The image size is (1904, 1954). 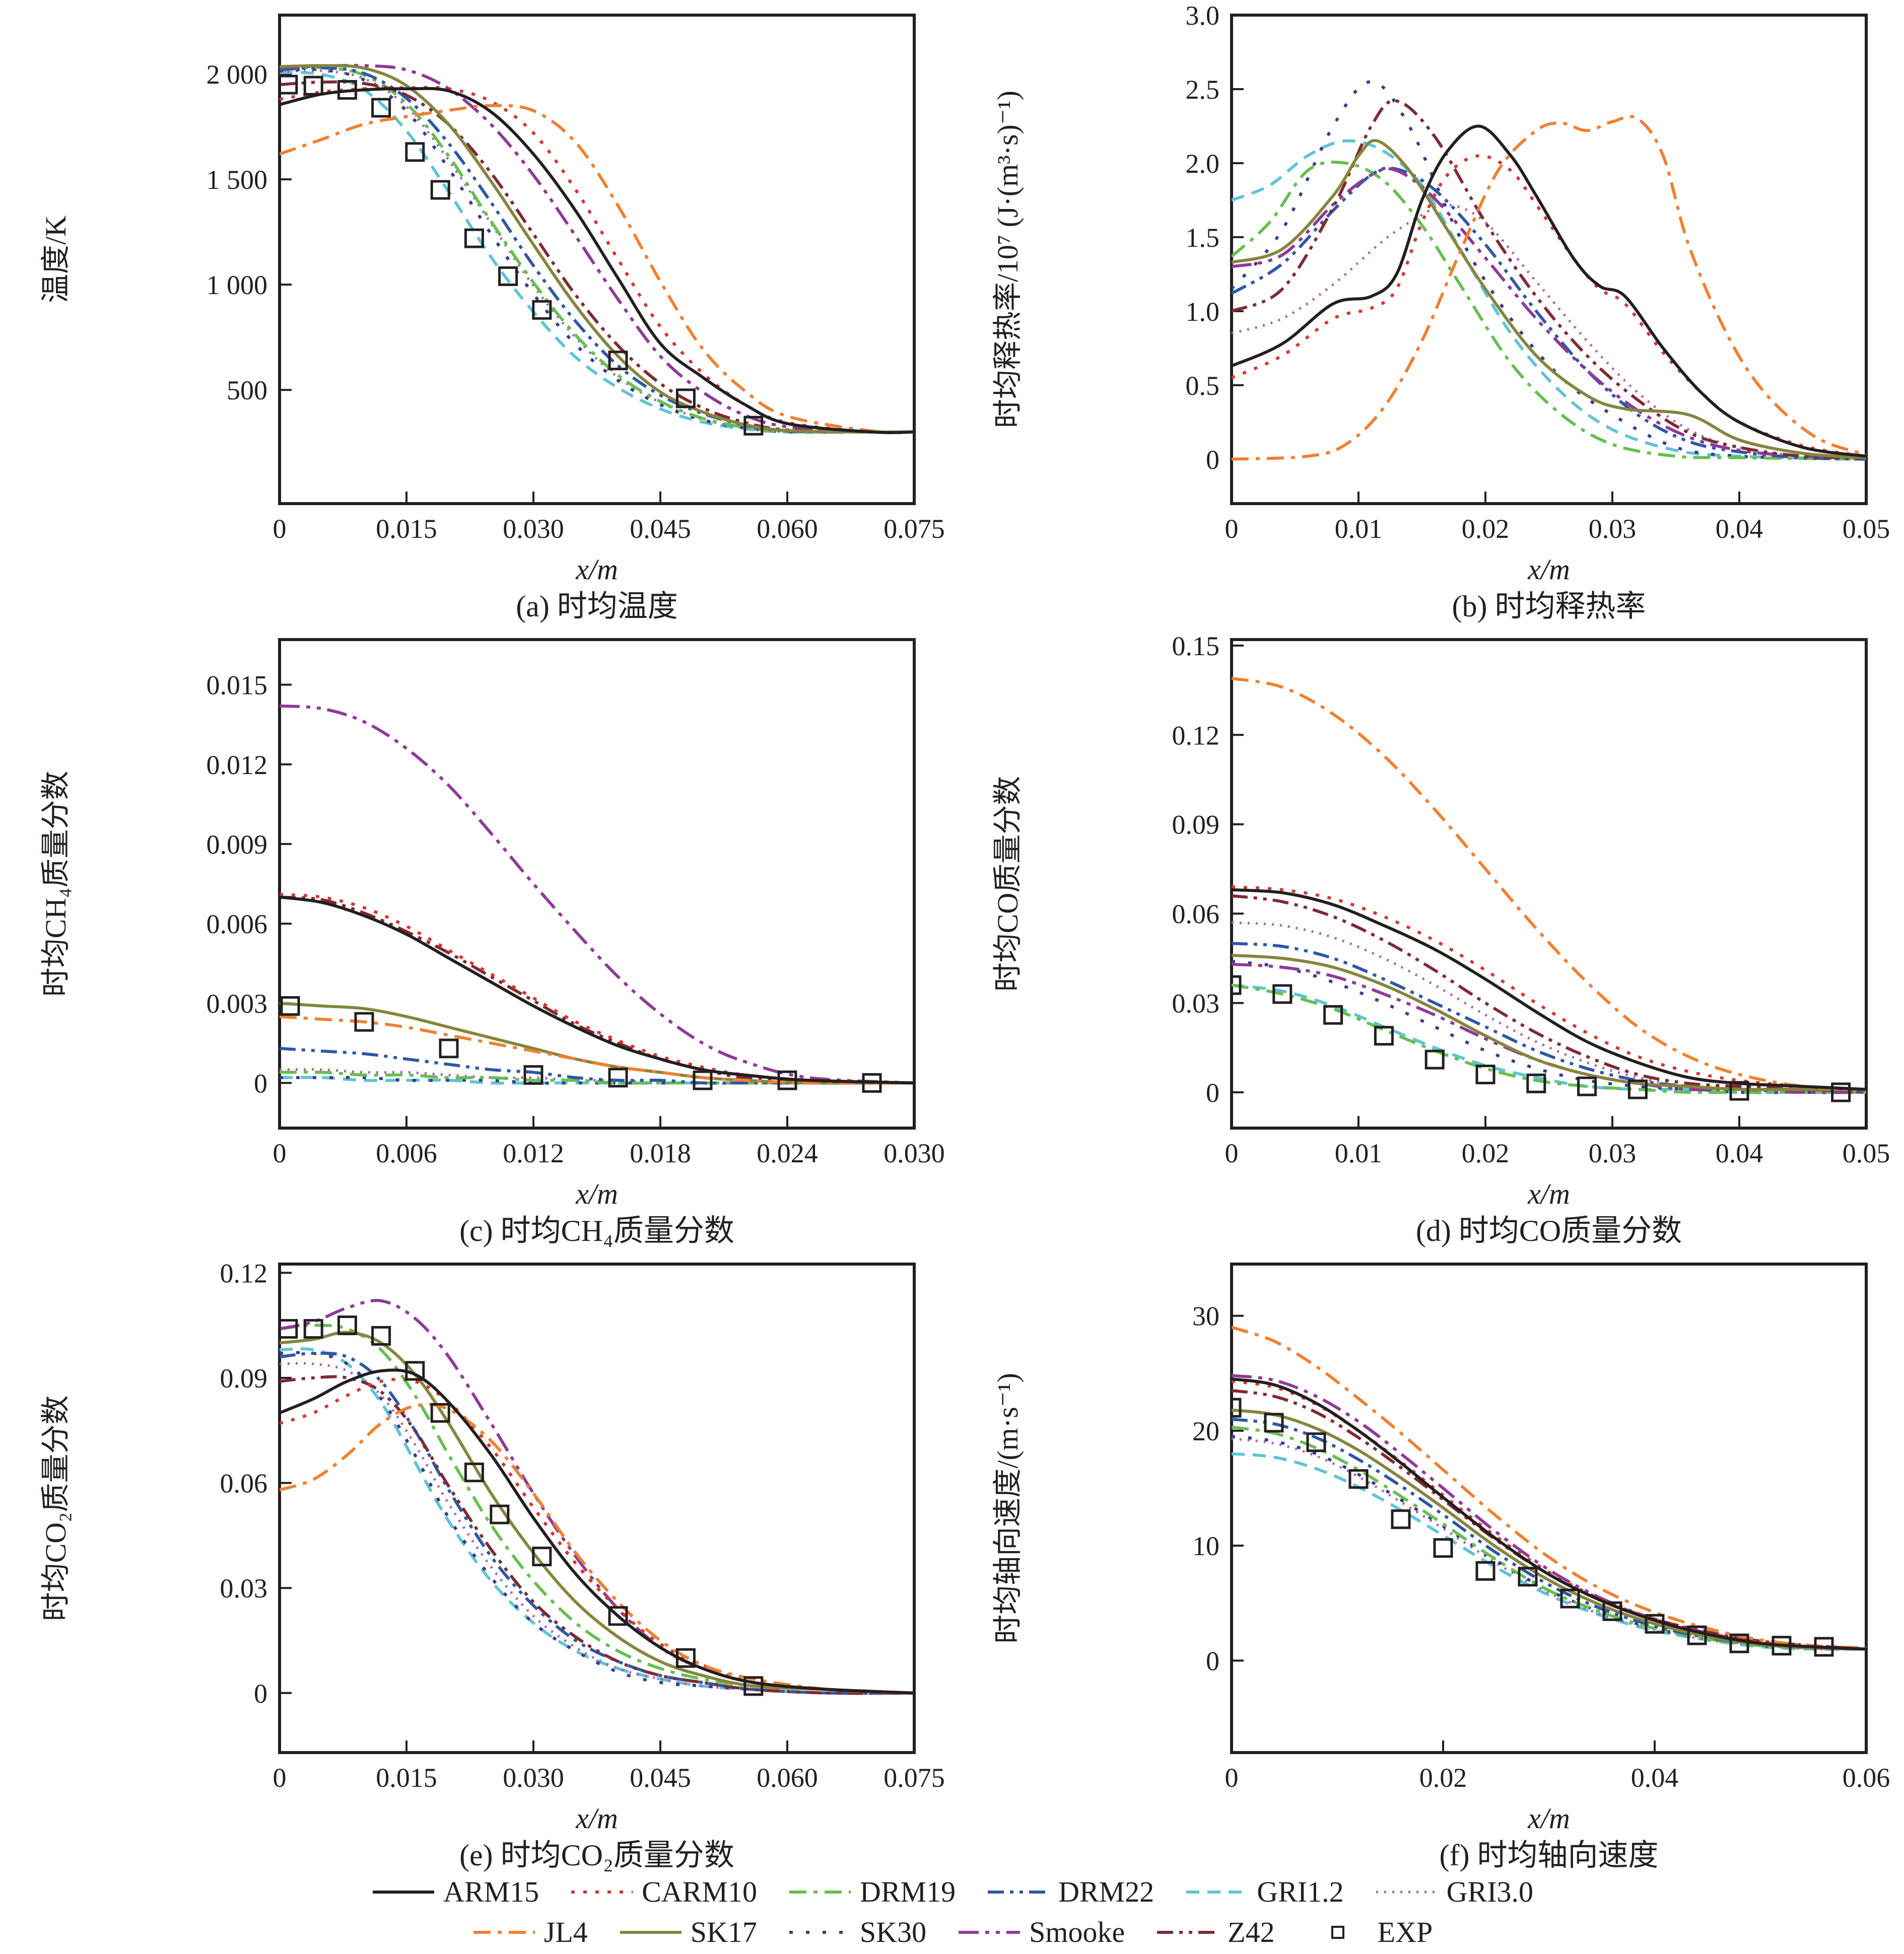 What do you see at coordinates (1337, 1932) in the screenshot?
I see `exp-marker-sample` at bounding box center [1337, 1932].